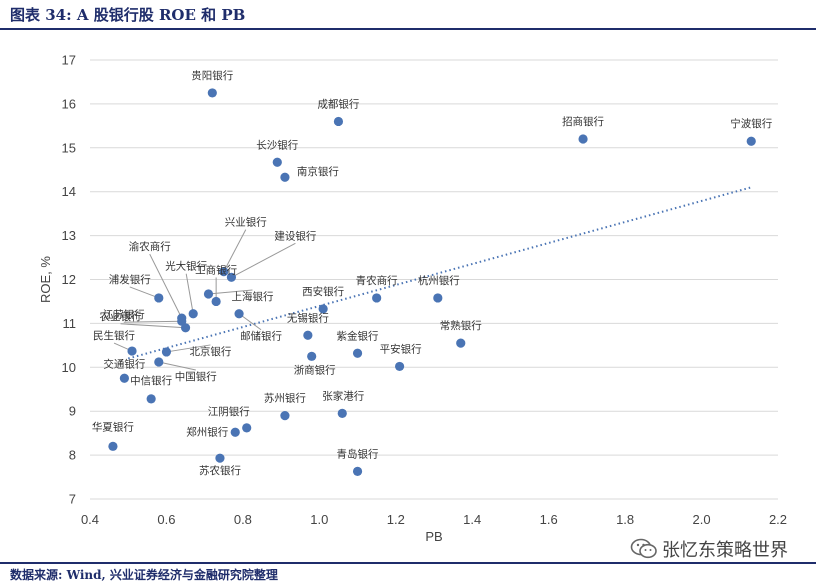 The image size is (816, 585). What do you see at coordinates (69, 103) in the screenshot?
I see `y-tick-label: 16` at bounding box center [69, 103].